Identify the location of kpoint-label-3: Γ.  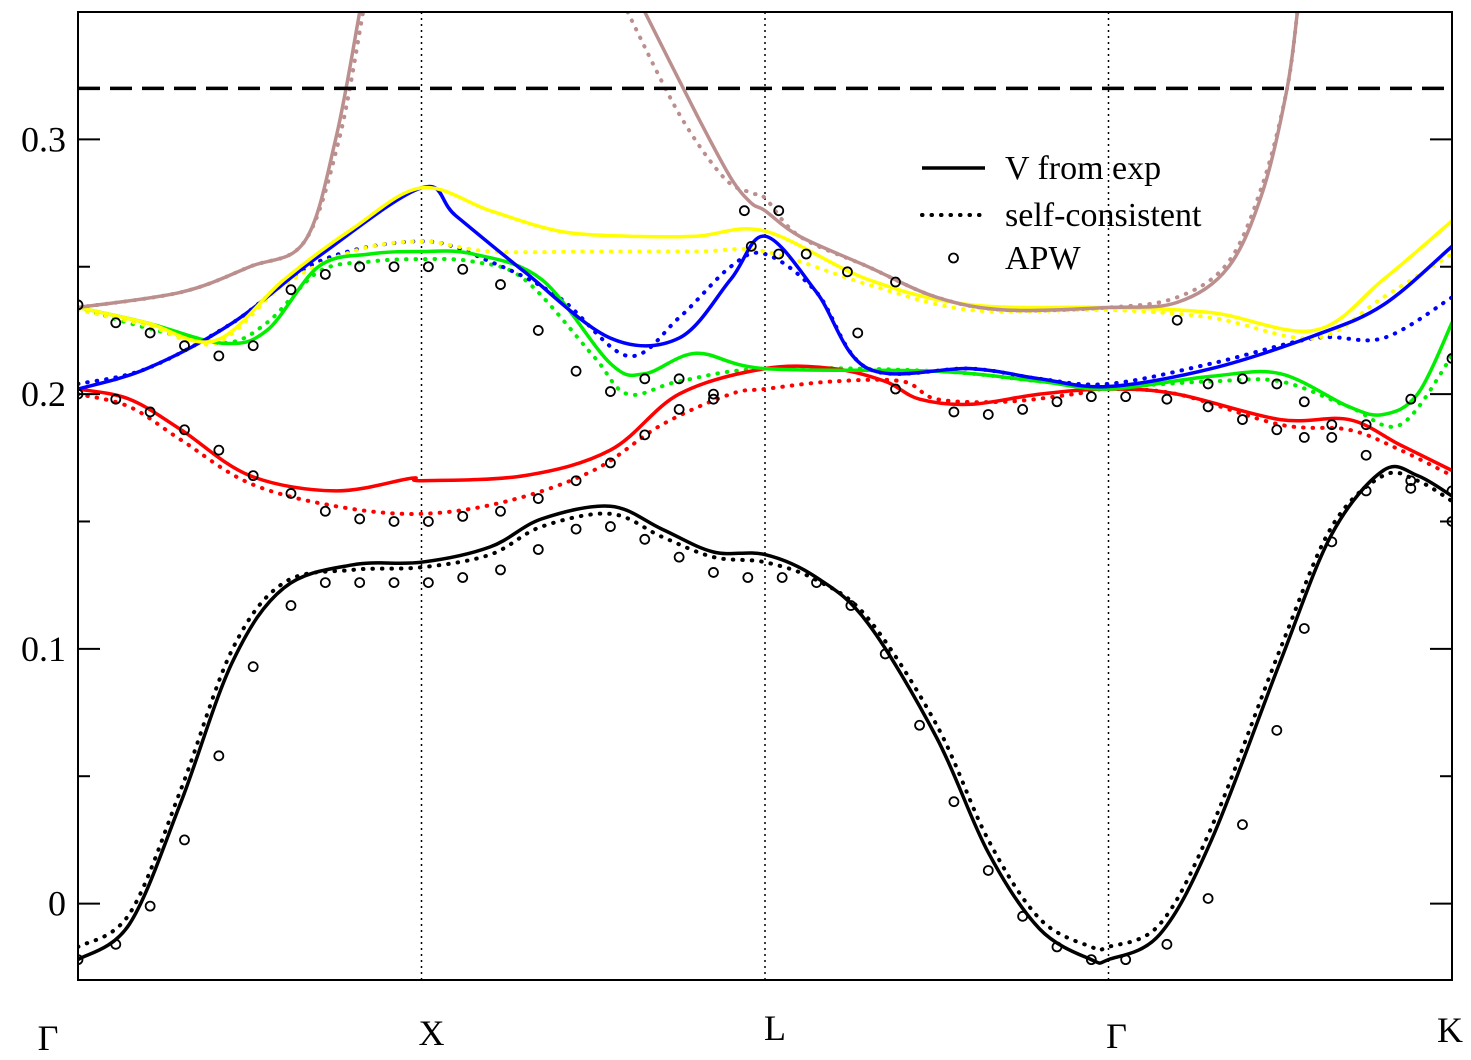
(1116, 1036).